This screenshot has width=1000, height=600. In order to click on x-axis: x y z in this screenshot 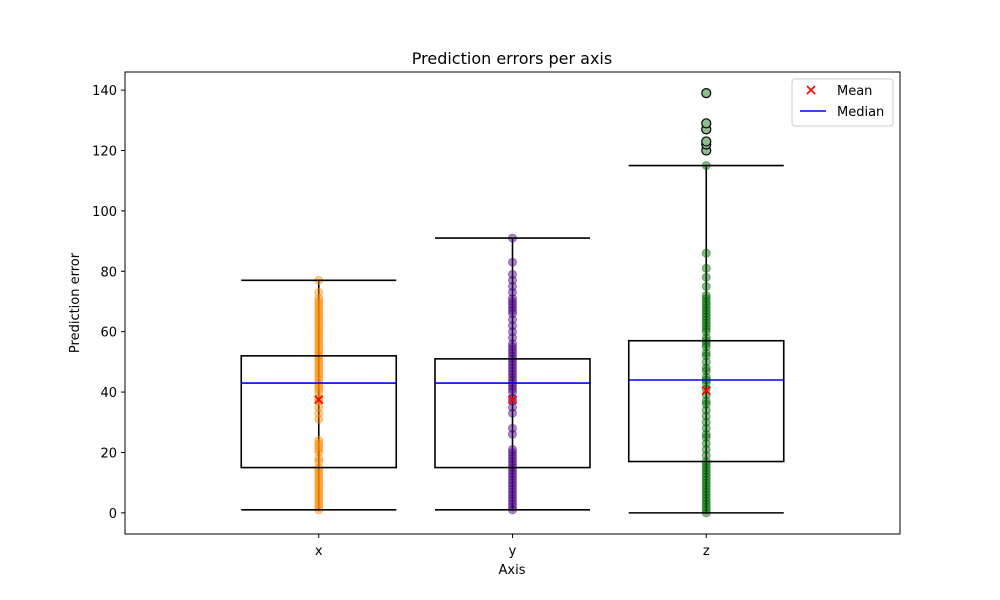, I will do `click(512, 546)`.